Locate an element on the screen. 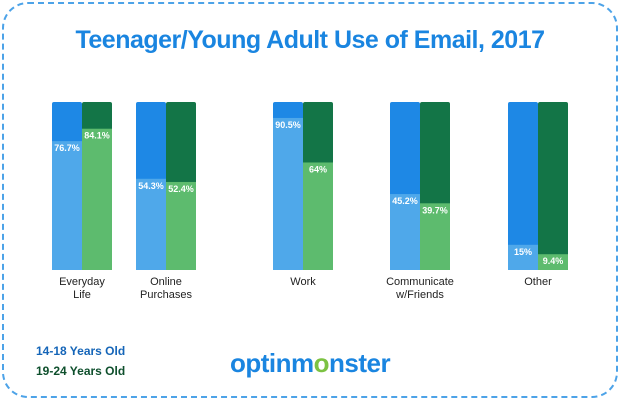 The image size is (620, 400). data-label: 54.3% is located at coordinates (151, 186).